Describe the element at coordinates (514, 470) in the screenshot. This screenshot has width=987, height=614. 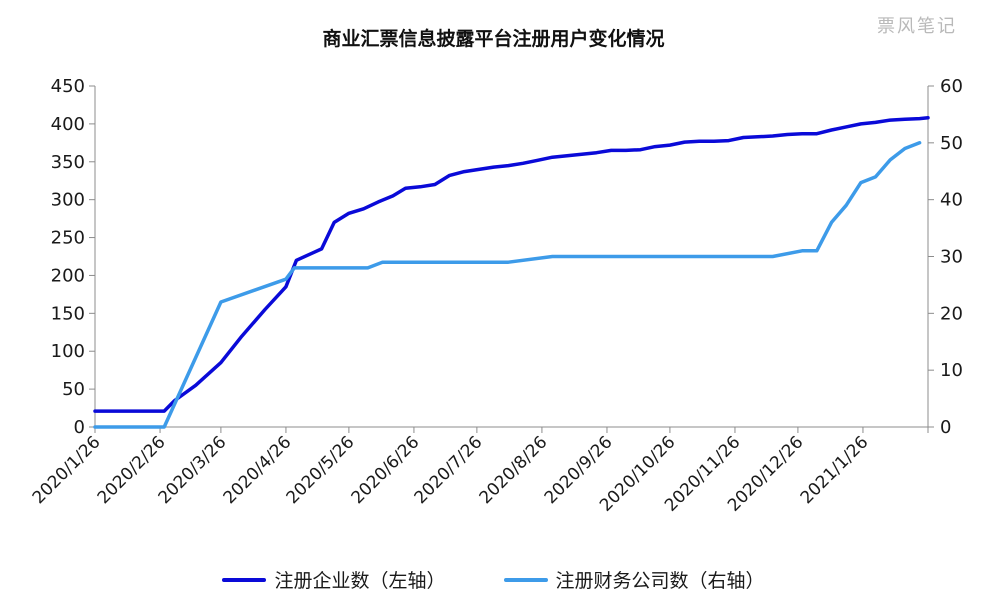
I see `x-tick-label: 2020/8/26` at that location.